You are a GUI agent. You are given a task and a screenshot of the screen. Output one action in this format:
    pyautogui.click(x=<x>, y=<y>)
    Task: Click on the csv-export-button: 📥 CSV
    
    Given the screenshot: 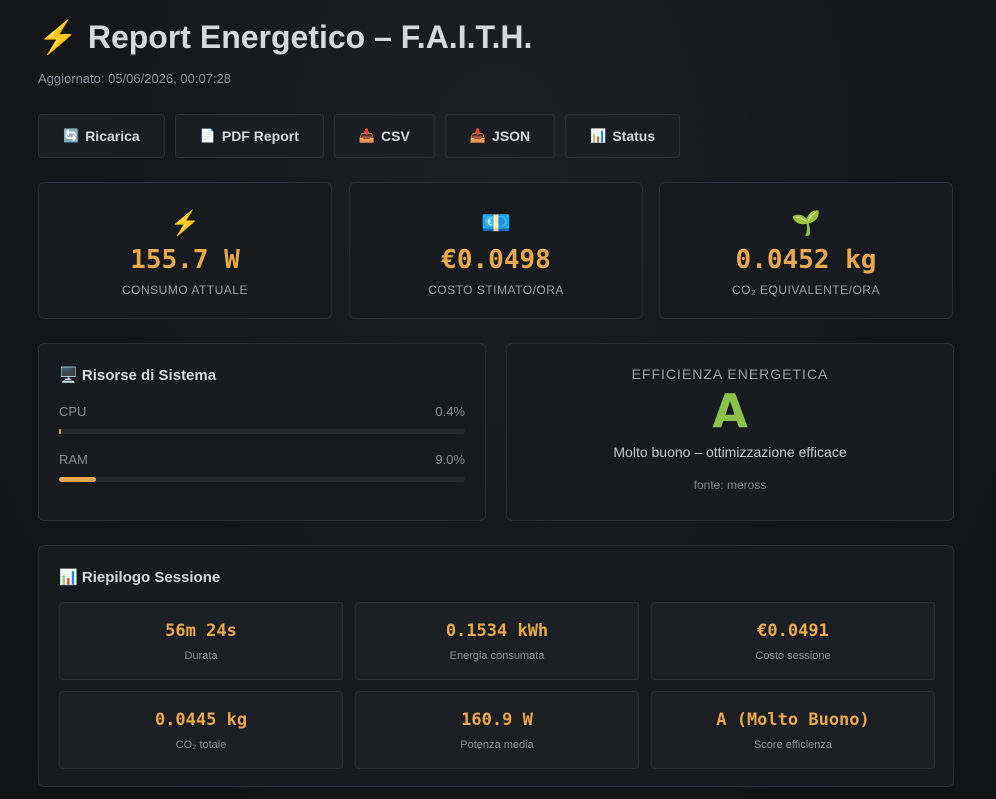 What is the action you would take?
    pyautogui.click(x=384, y=136)
    